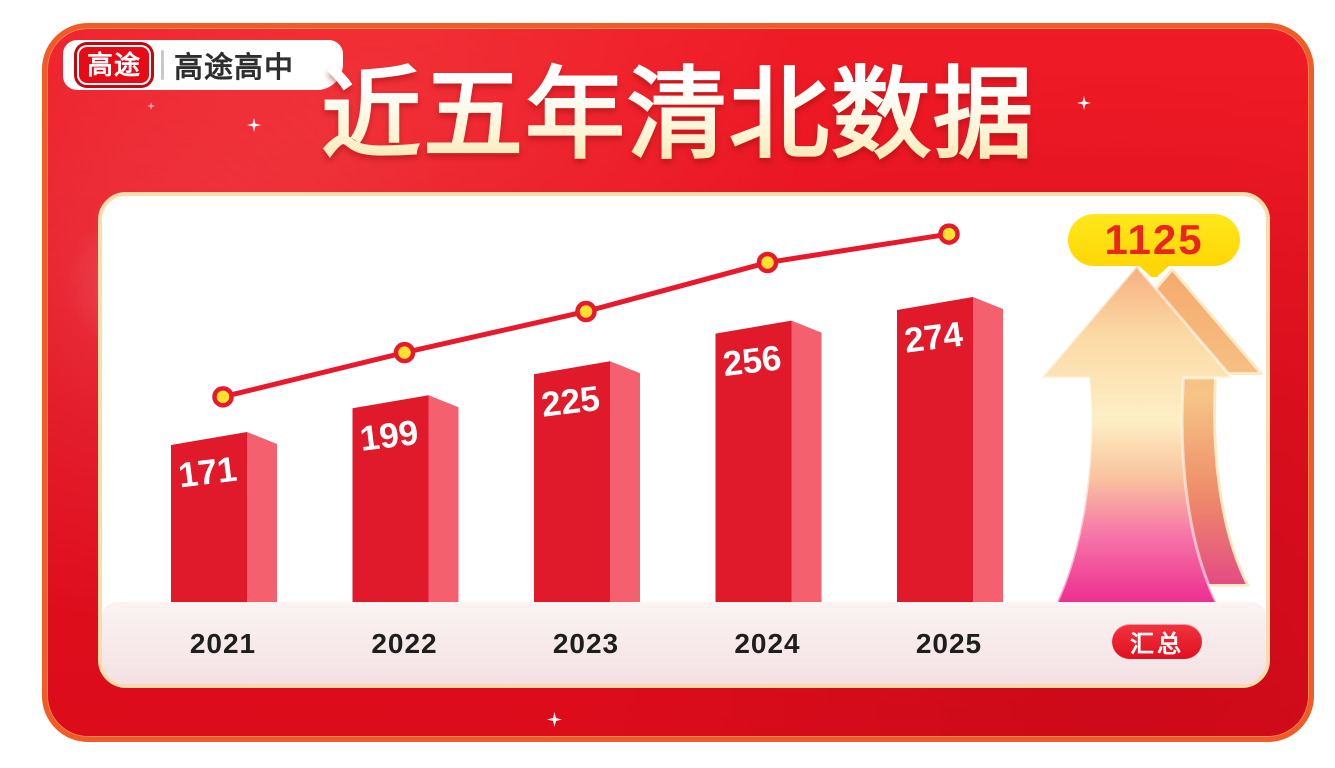  Describe the element at coordinates (404, 643) in the screenshot. I see `year-label-2022: 2022` at that location.